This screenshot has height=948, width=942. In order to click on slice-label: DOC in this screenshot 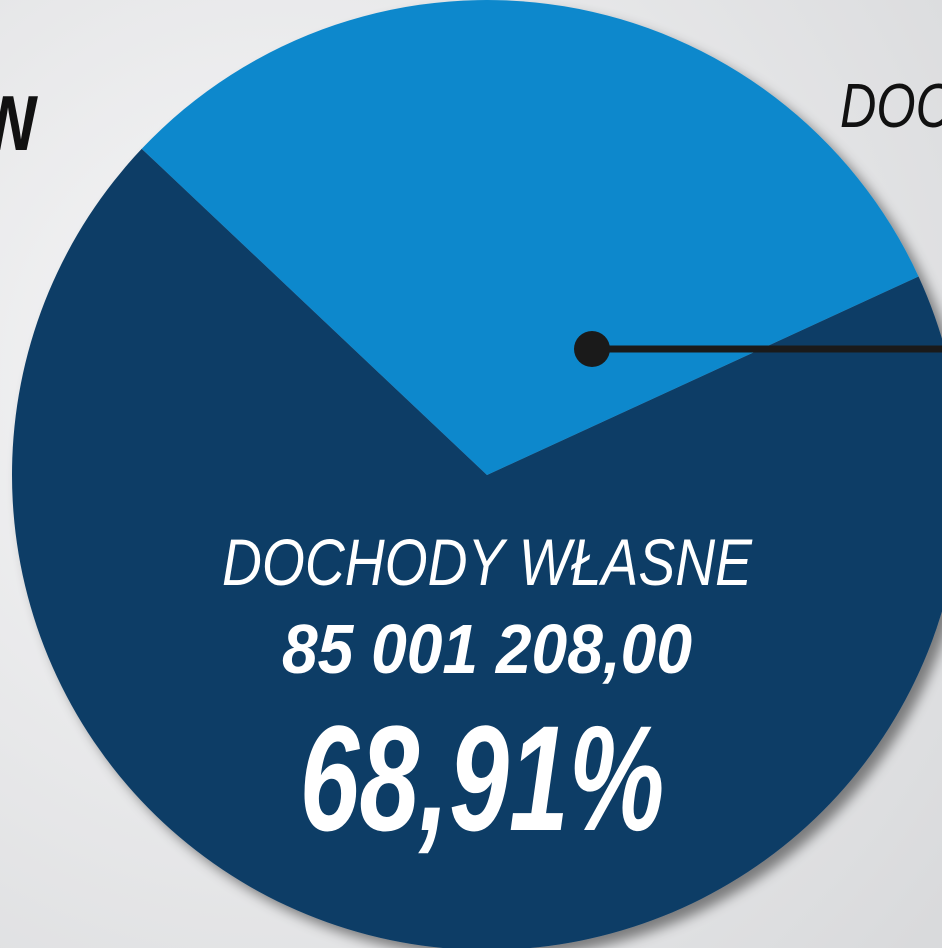, I will do `click(891, 106)`.